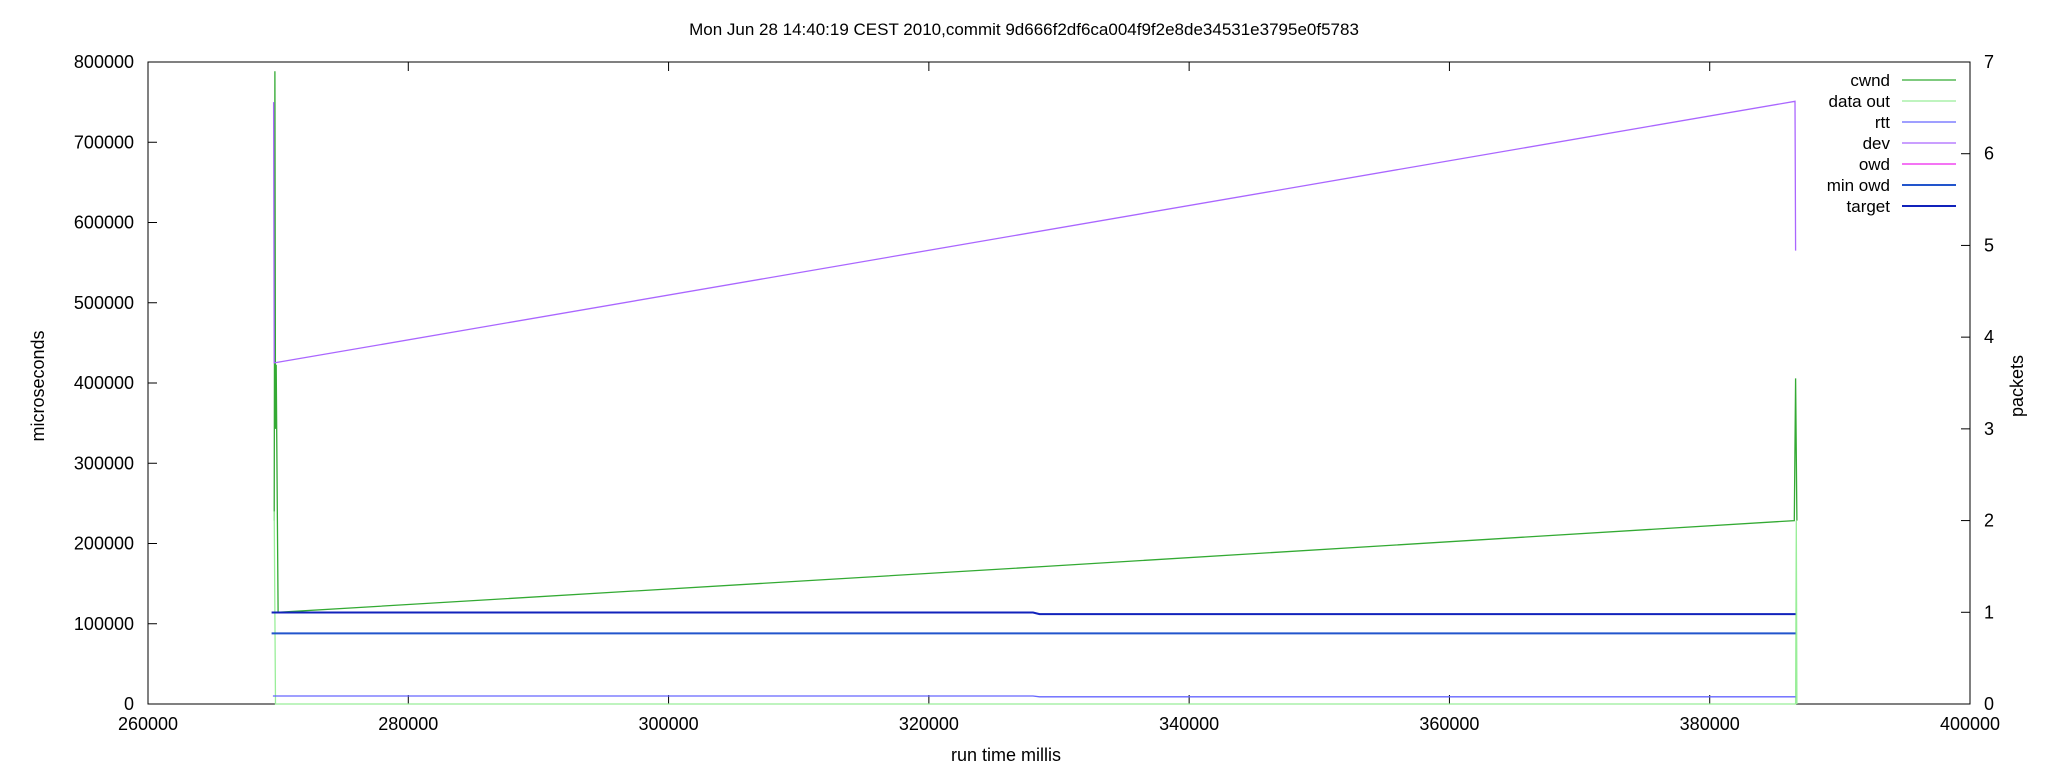 The height and width of the screenshot is (773, 2048). What do you see at coordinates (1989, 154) in the screenshot?
I see `y2-tick-label: 6` at bounding box center [1989, 154].